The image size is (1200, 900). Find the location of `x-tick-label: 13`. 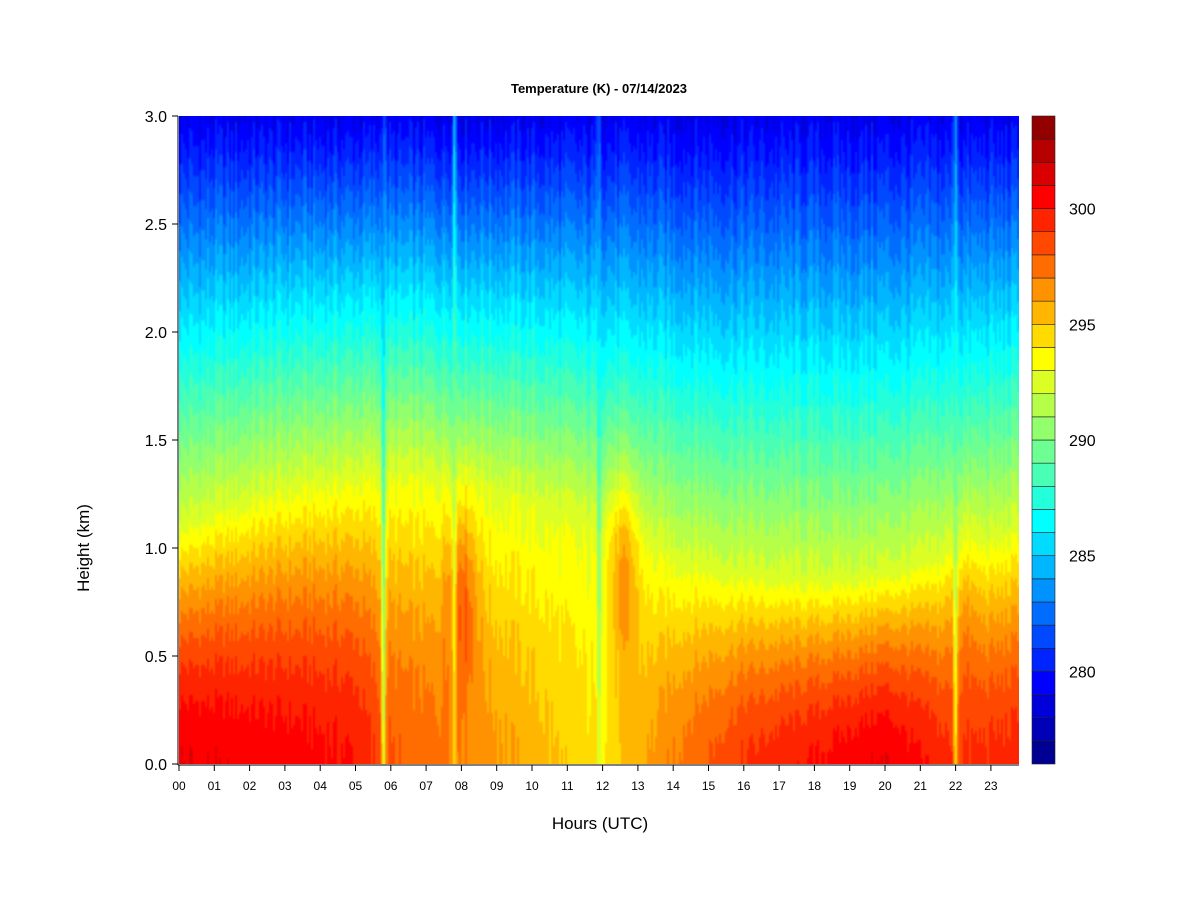

x-tick-label: 13 is located at coordinates (638, 786).